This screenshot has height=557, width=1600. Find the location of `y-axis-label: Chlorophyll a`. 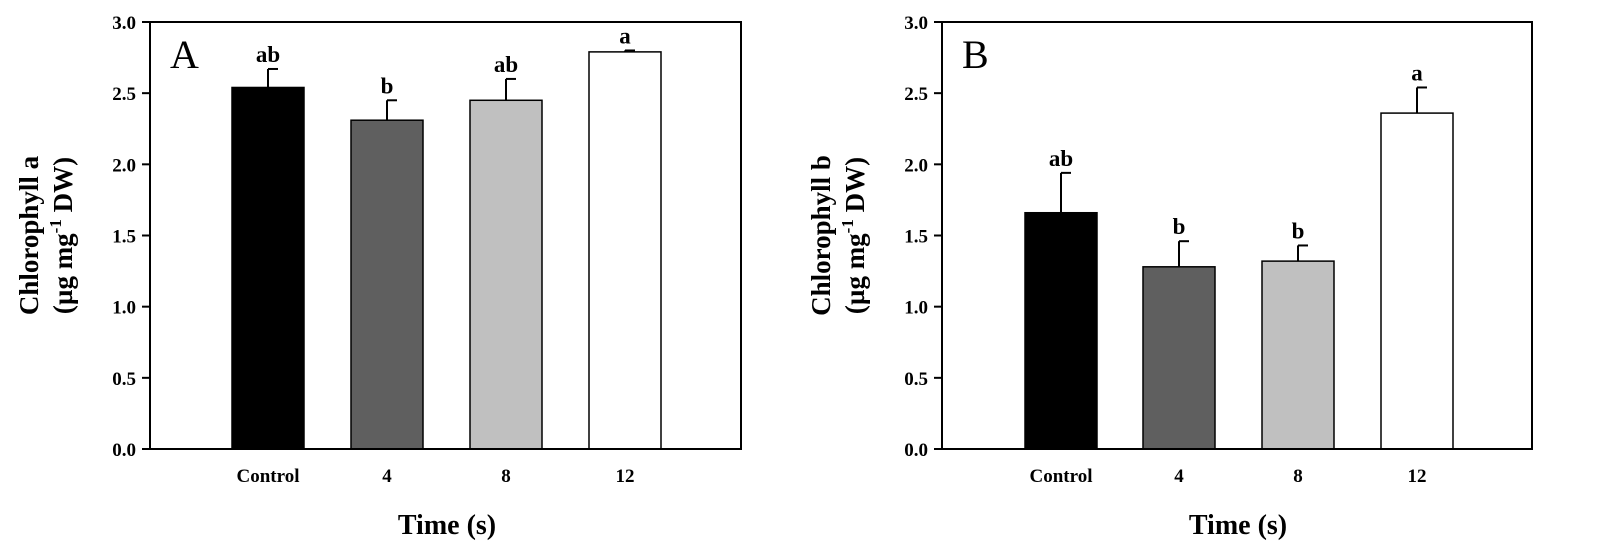

y-axis-label: Chlorophyll a is located at coordinates (29, 235).